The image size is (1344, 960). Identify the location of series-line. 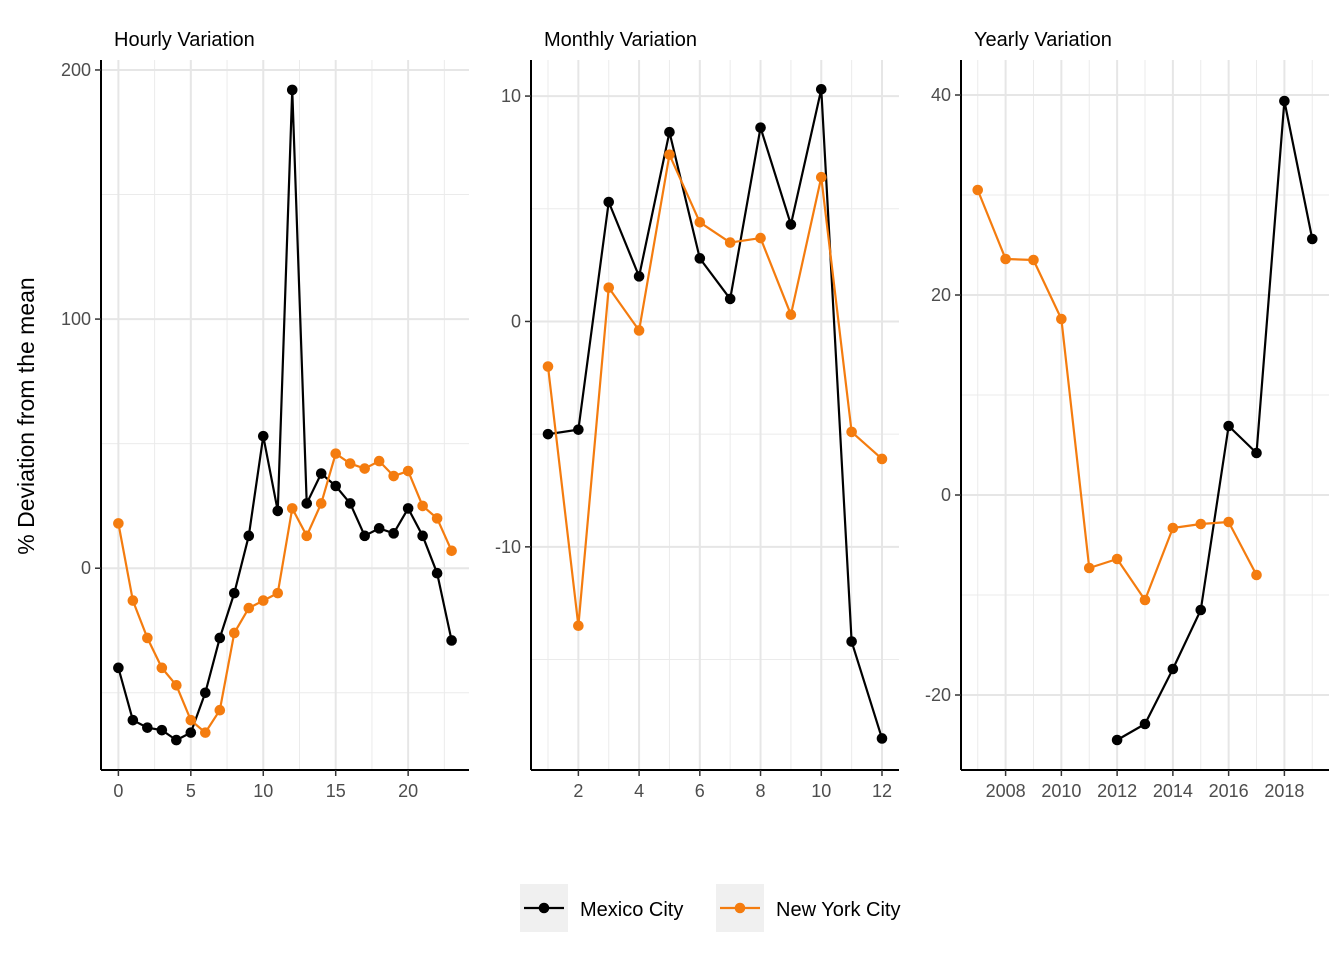
(1215, 420).